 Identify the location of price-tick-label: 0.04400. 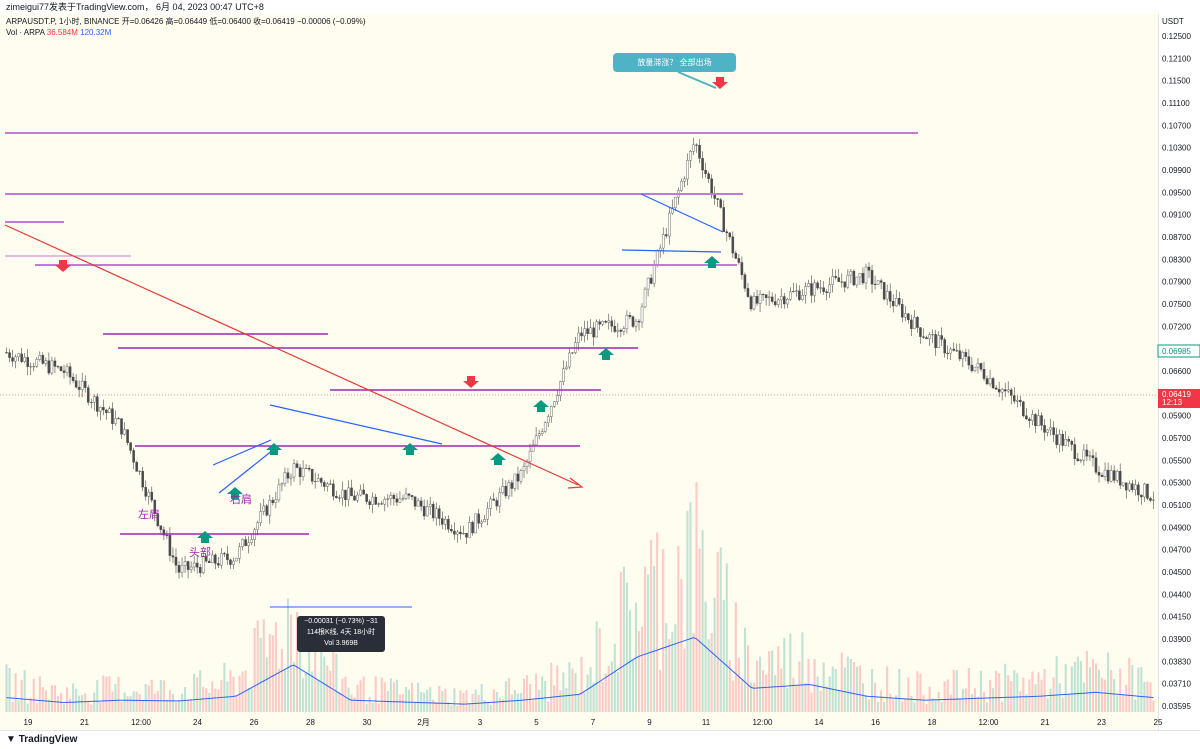
(1176, 594).